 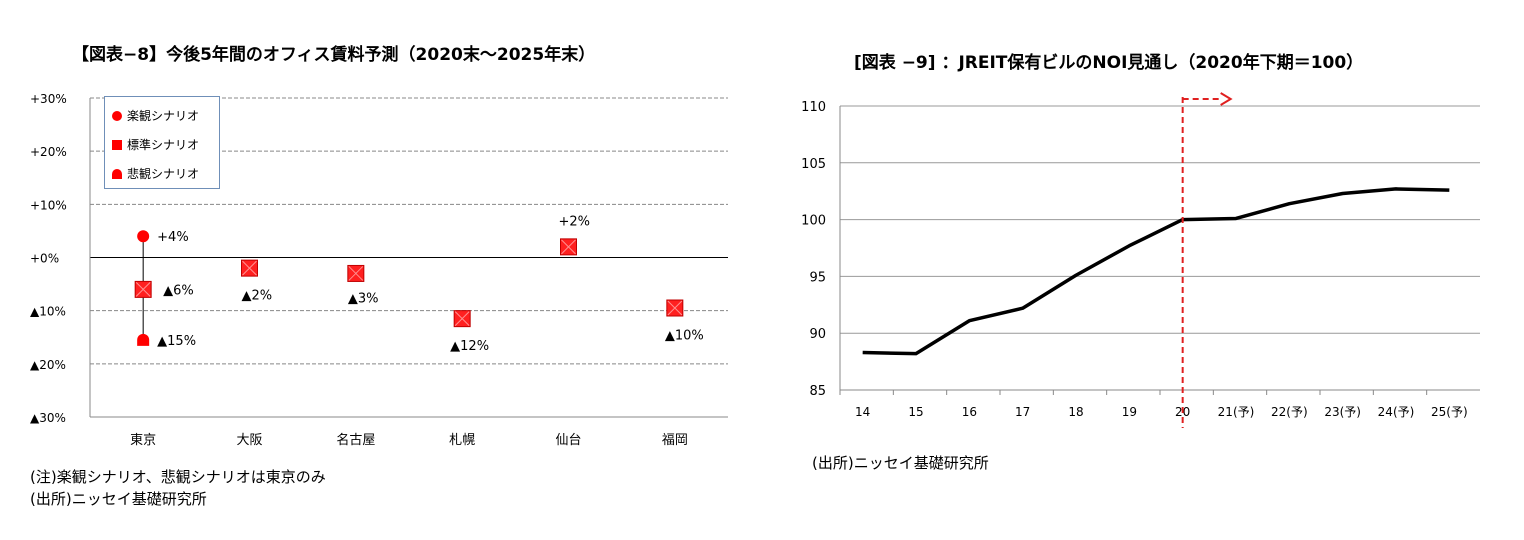 I want to click on legend-arch-marker, so click(x=117, y=173).